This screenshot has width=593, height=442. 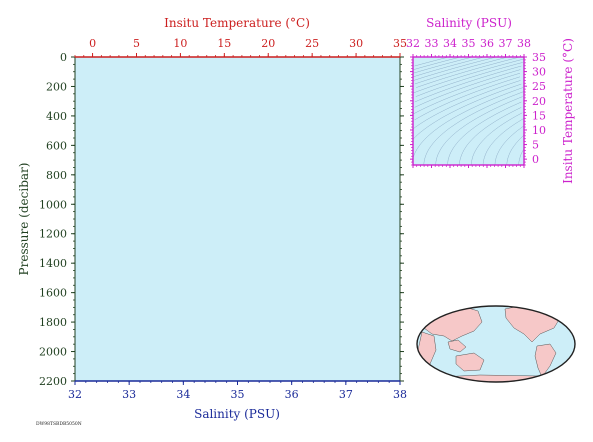 I want to click on temperature-tick-label: 15, so click(x=224, y=43).